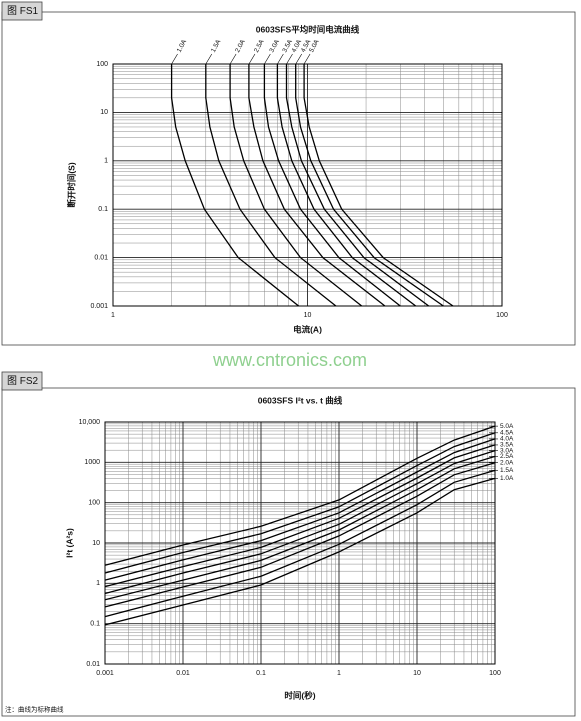 Image resolution: width=581 pixels, height=721 pixels. What do you see at coordinates (507, 433) in the screenshot?
I see `series-label: 4.5A` at bounding box center [507, 433].